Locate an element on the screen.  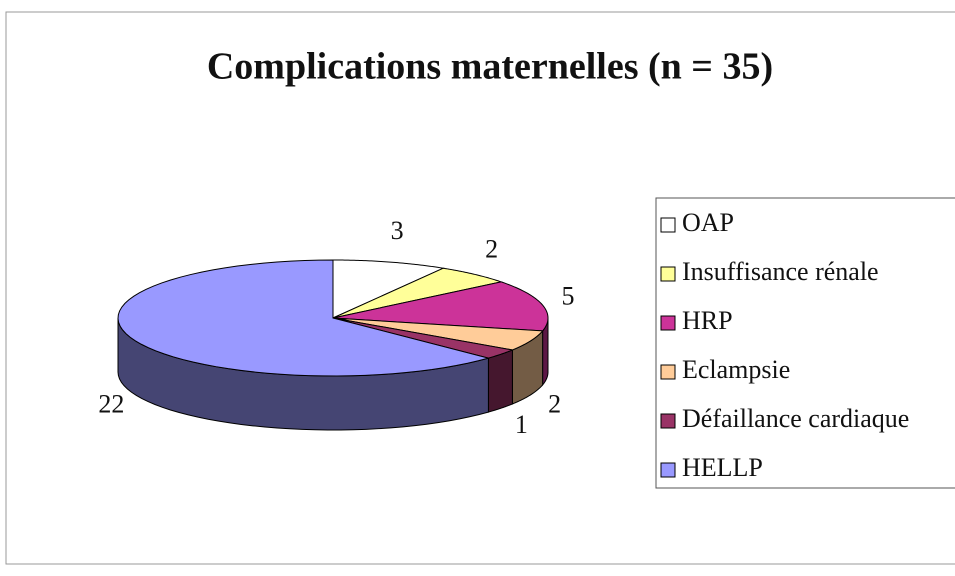
data-label: 5 is located at coordinates (567, 295).